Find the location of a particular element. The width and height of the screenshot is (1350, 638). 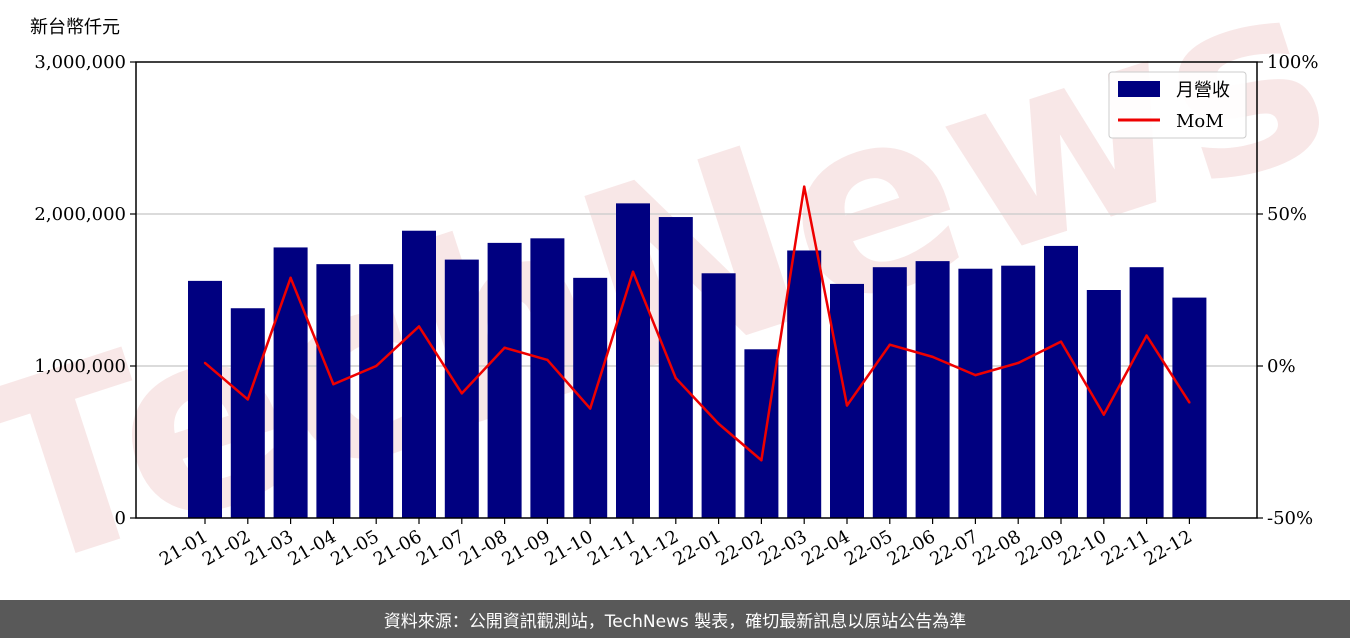

legend-swatch-revenue is located at coordinates (1139, 89).